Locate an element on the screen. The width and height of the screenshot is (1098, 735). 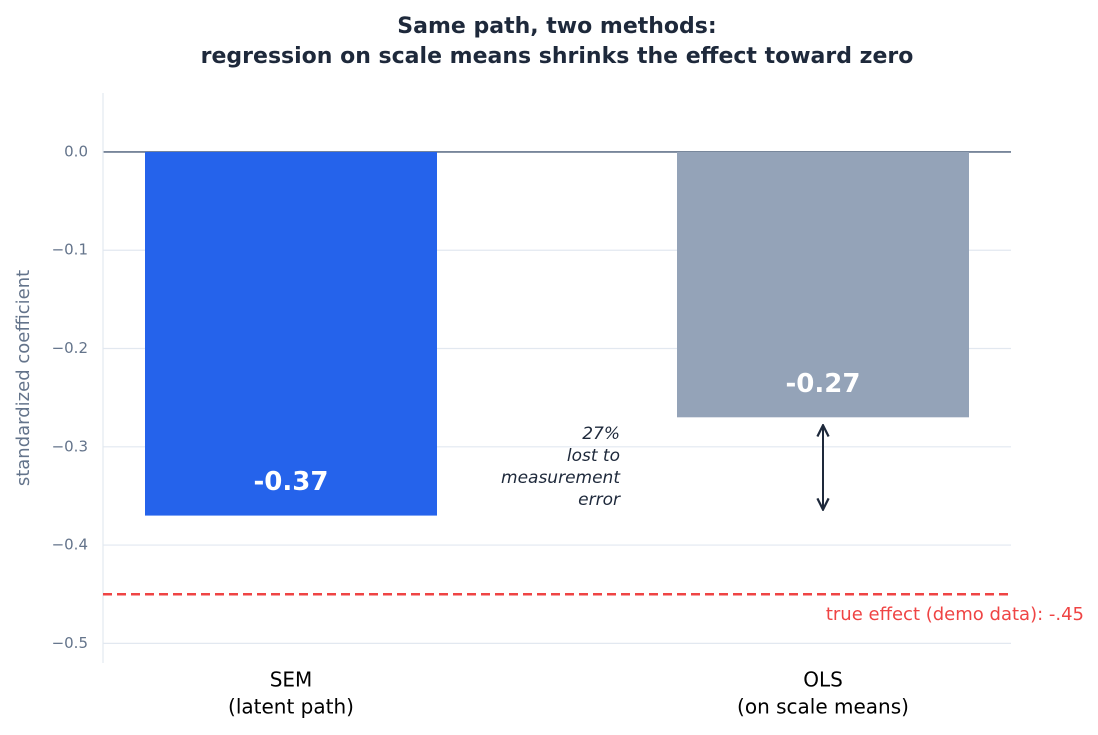
y-tick-label: −0.3 is located at coordinates (70, 446).